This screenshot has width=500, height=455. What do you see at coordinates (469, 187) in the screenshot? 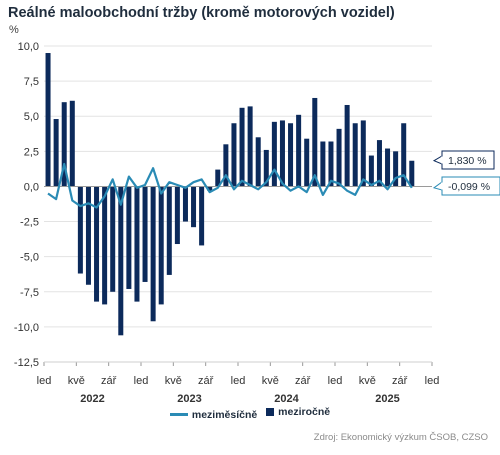
I see `callout-label: -0,099 %` at bounding box center [469, 187].